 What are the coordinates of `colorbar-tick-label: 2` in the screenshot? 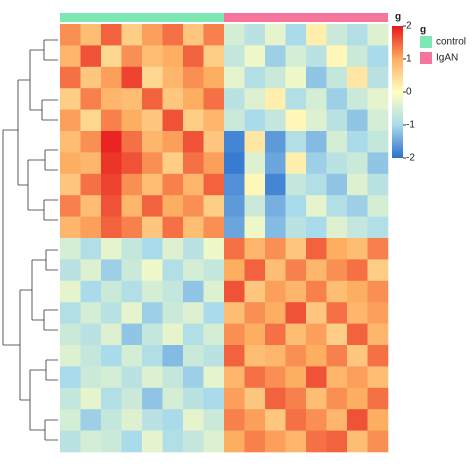 It's located at (409, 26).